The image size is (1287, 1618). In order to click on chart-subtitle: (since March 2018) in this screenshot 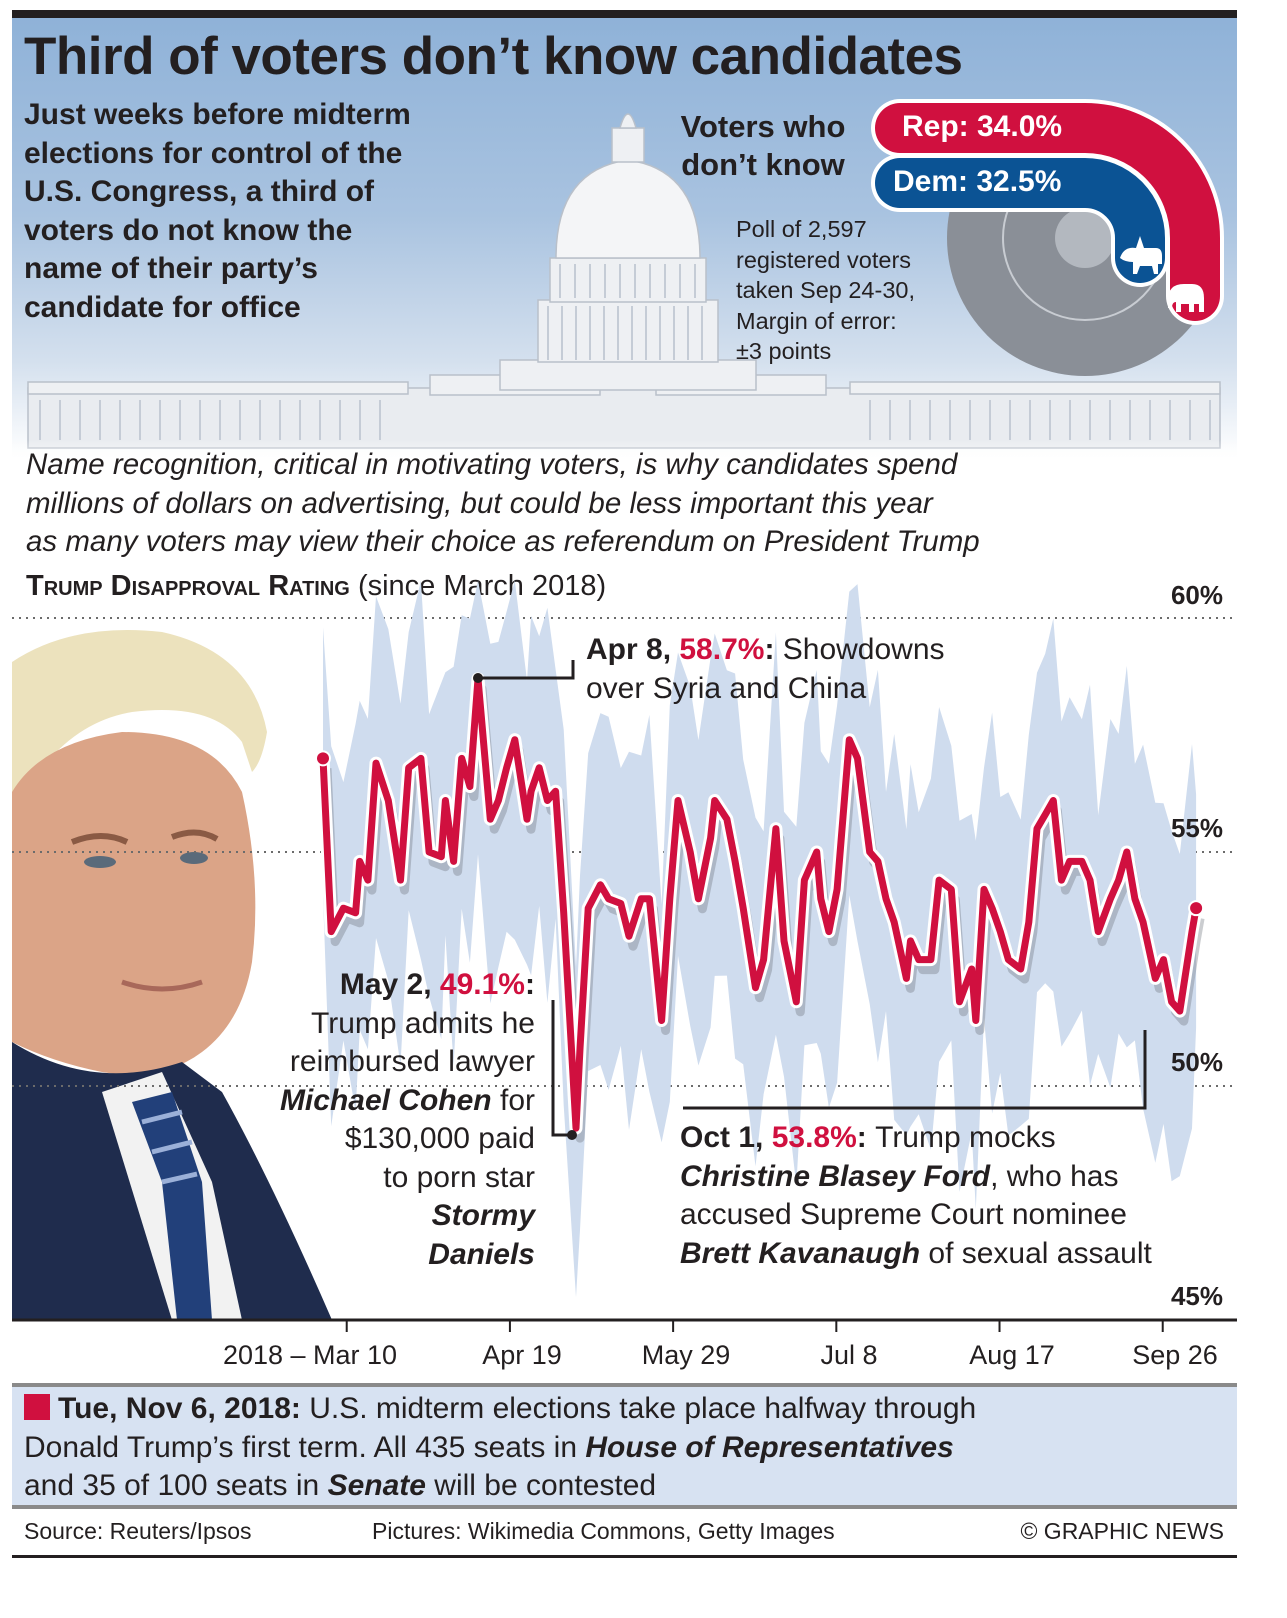, I will do `click(482, 586)`.